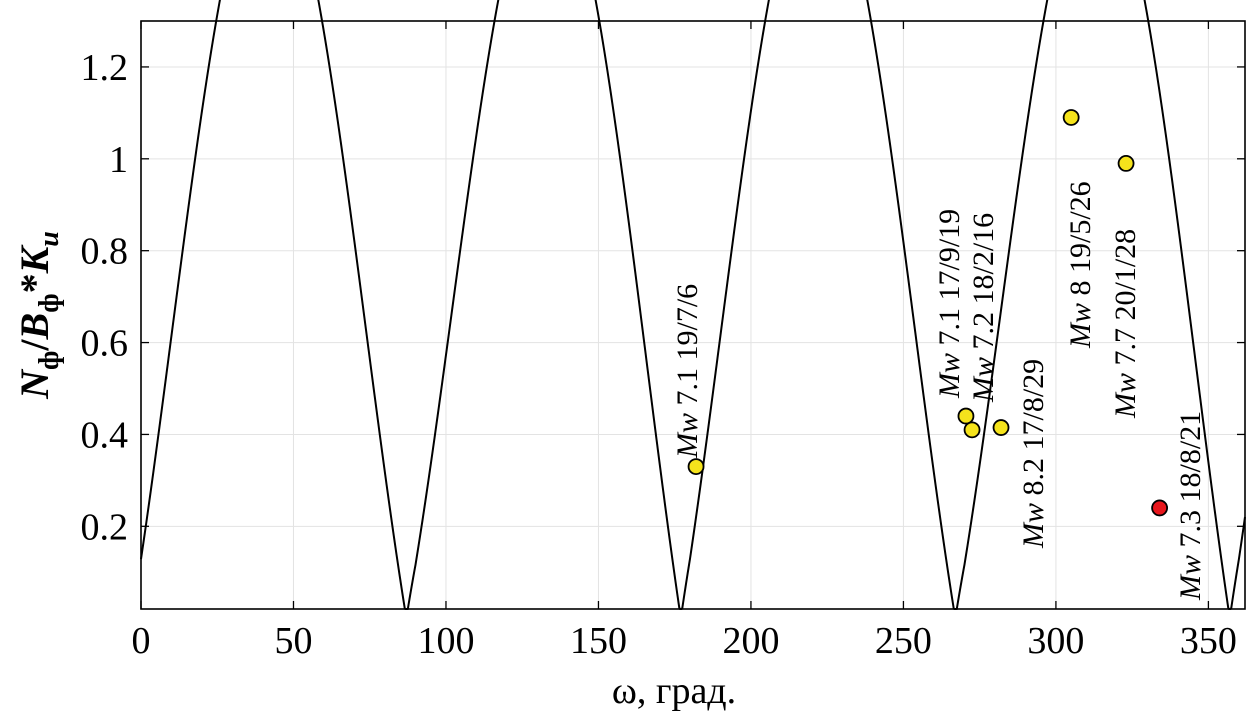  I want to click on point-label-0: Mw 7.1 19/7/6, so click(687, 371).